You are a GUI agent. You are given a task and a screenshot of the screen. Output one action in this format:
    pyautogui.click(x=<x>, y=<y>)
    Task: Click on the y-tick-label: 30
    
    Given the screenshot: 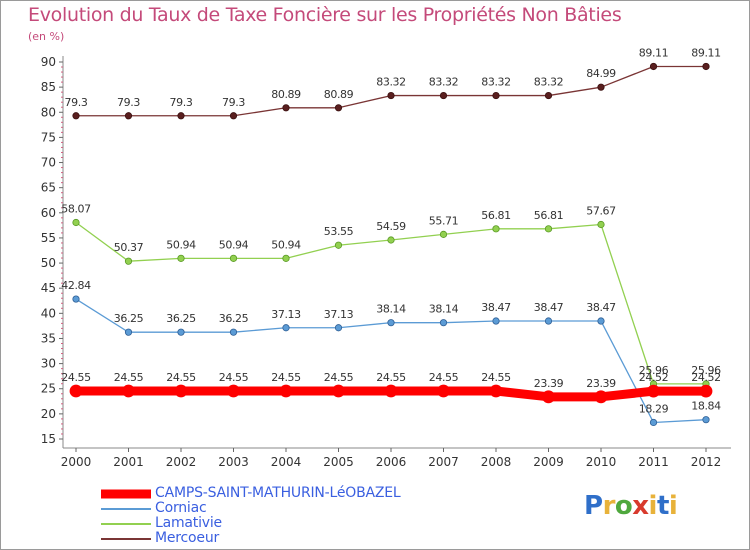 What is the action you would take?
    pyautogui.click(x=48, y=364)
    